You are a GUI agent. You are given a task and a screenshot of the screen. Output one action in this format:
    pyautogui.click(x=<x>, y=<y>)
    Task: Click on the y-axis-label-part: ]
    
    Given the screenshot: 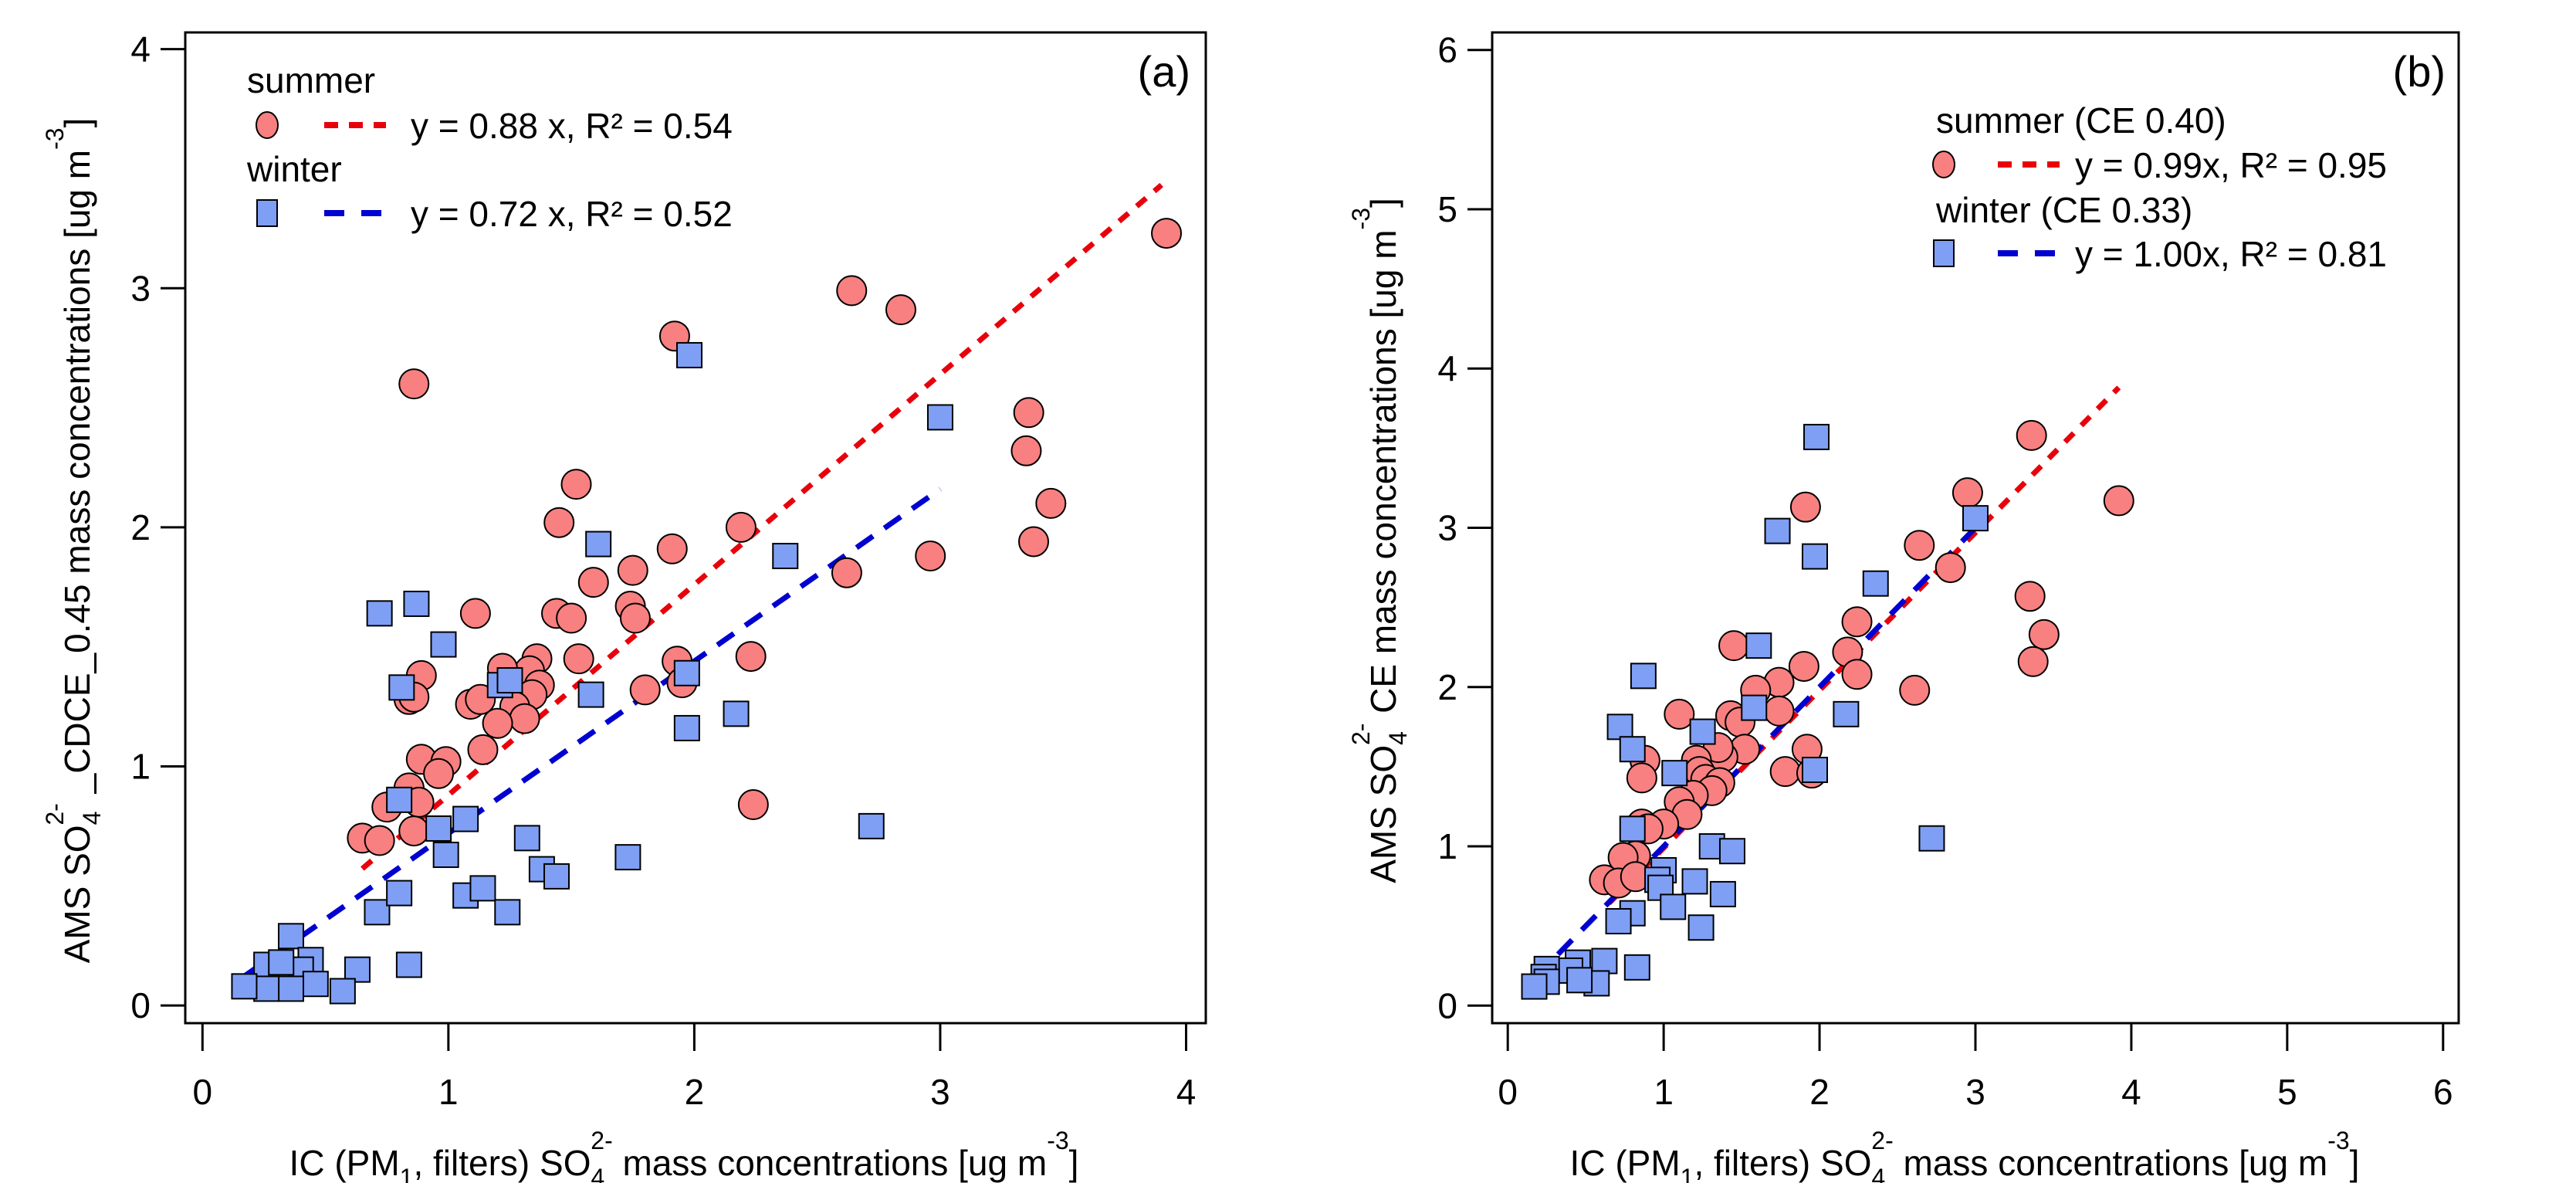 What is the action you would take?
    pyautogui.click(x=1383, y=203)
    